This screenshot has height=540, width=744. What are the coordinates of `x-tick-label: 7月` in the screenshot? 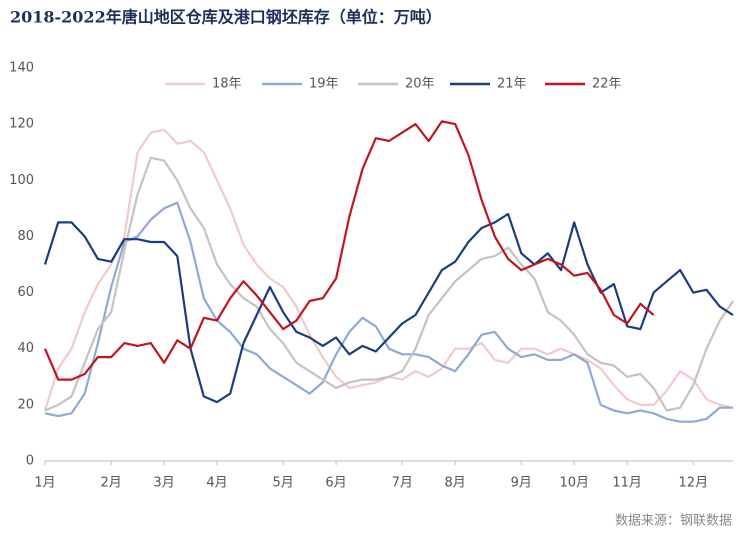 It's located at (402, 483).